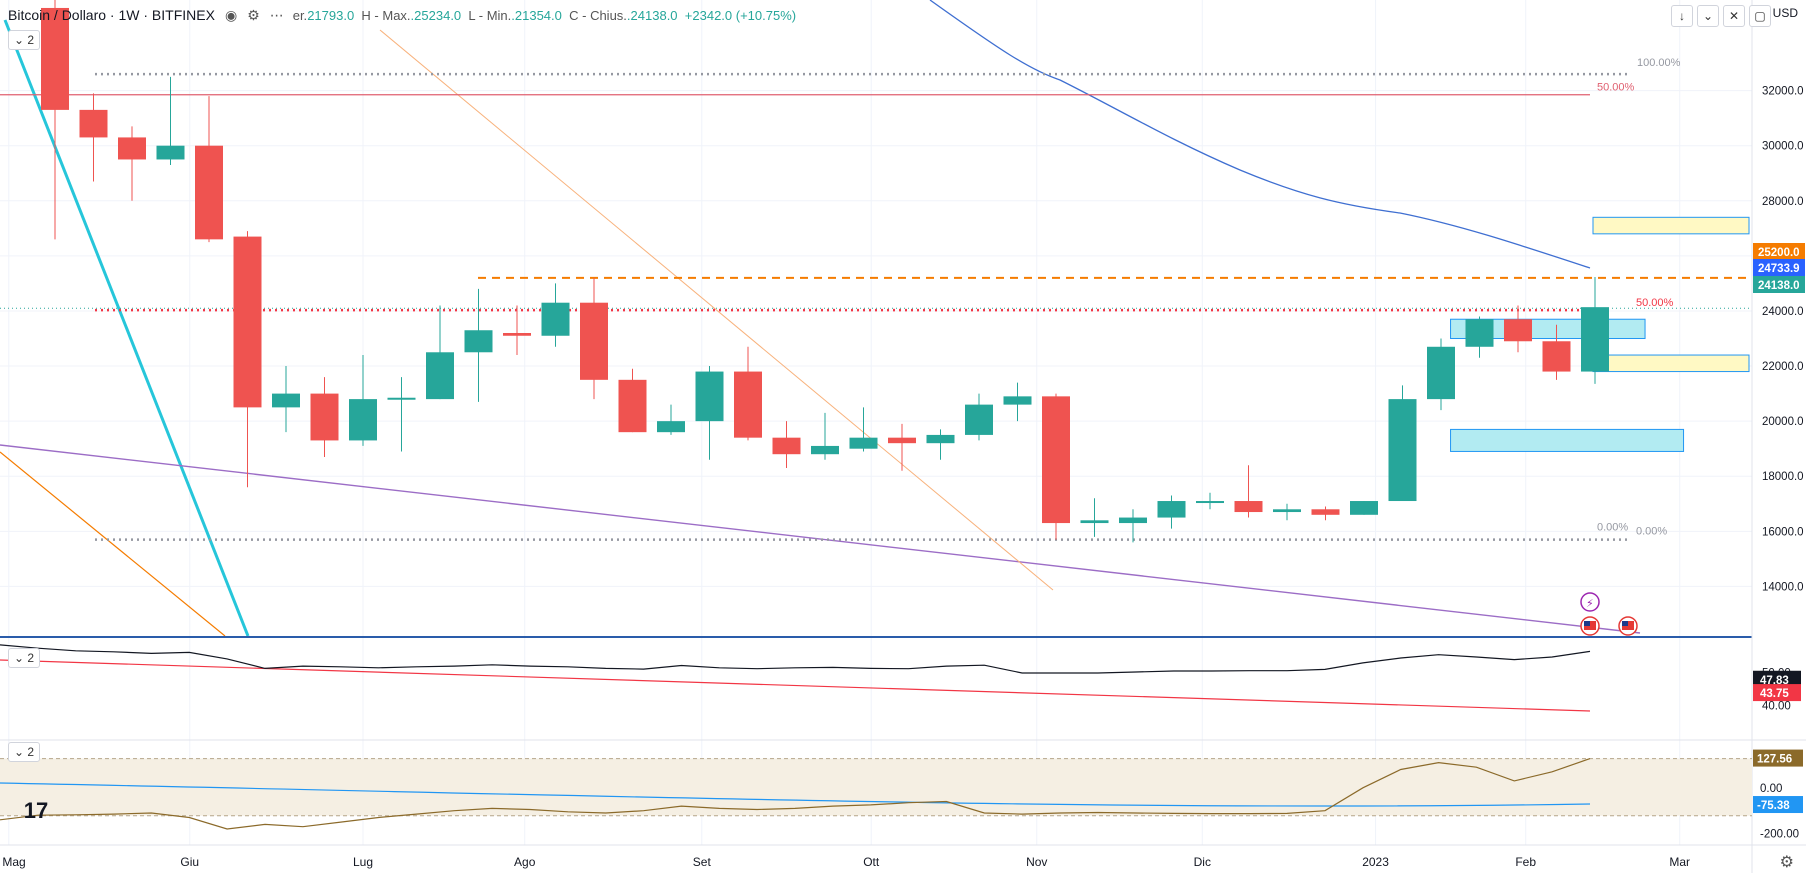  Describe the element at coordinates (525, 862) in the screenshot. I see `time-tick-label: Ago` at that location.